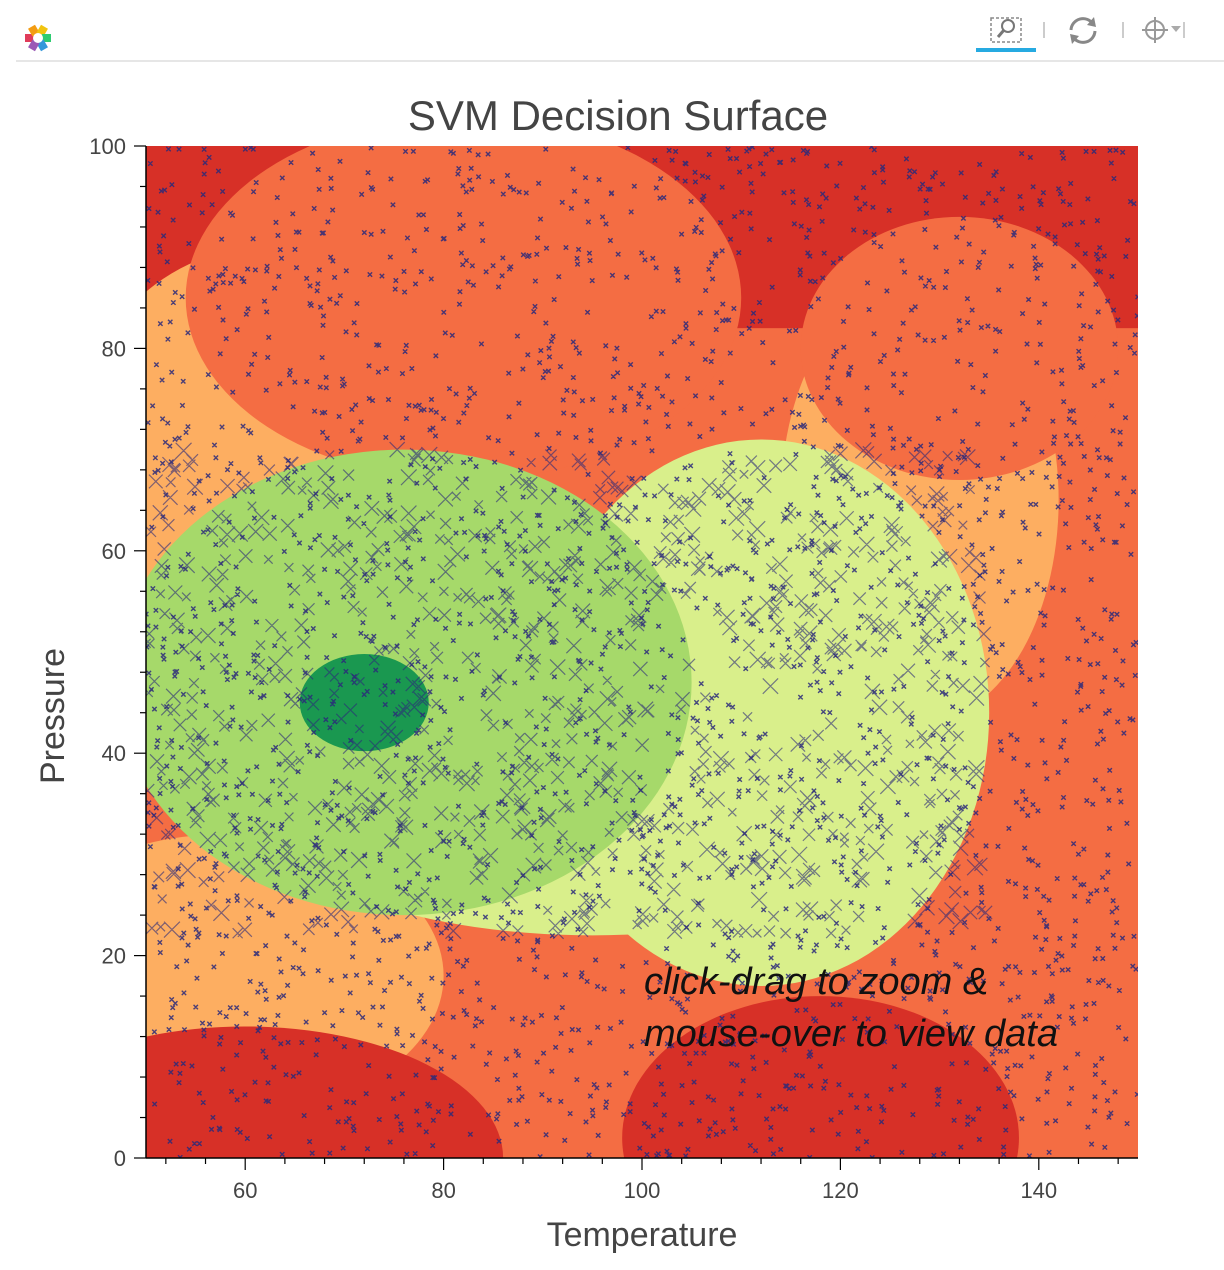 The height and width of the screenshot is (1270, 1224). Describe the element at coordinates (120, 1158) in the screenshot. I see `y-tick-label: 0` at that location.